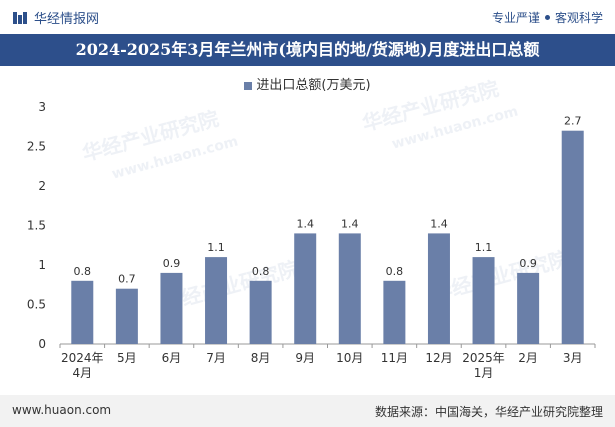  I want to click on footer-website-link: www.huaon.com, so click(62, 410).